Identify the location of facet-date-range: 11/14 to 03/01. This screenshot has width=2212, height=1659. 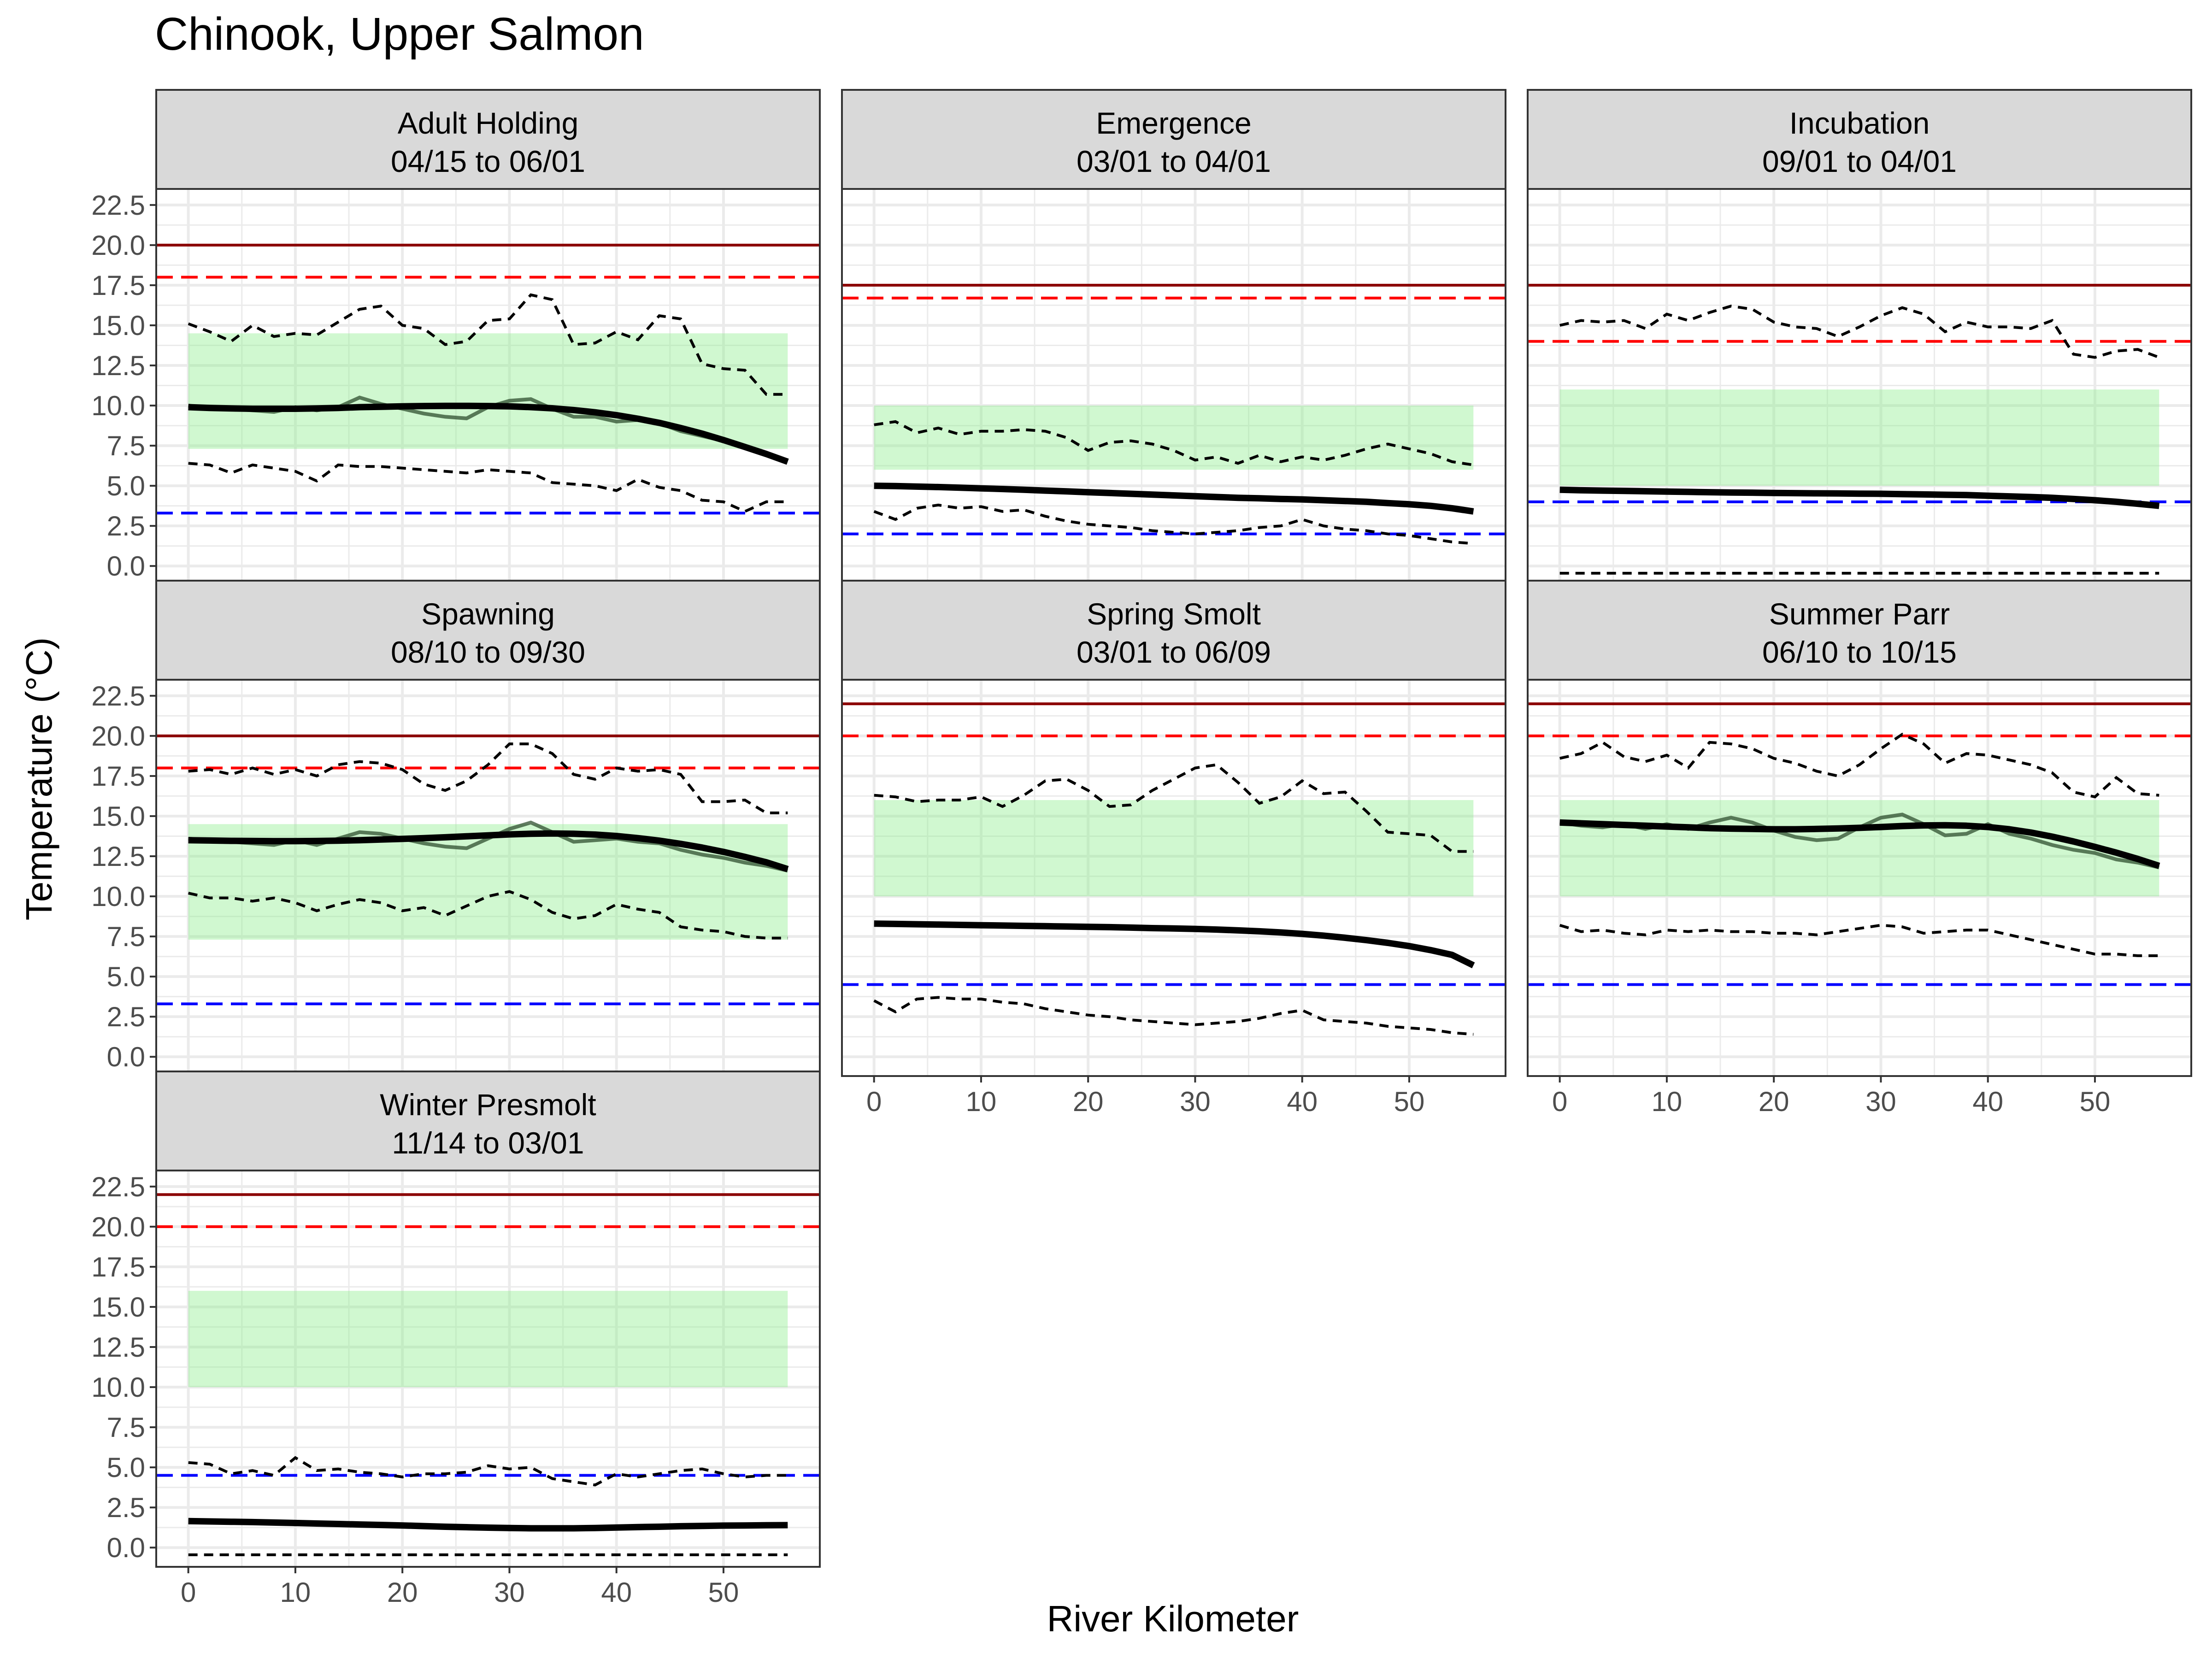
(488, 1143).